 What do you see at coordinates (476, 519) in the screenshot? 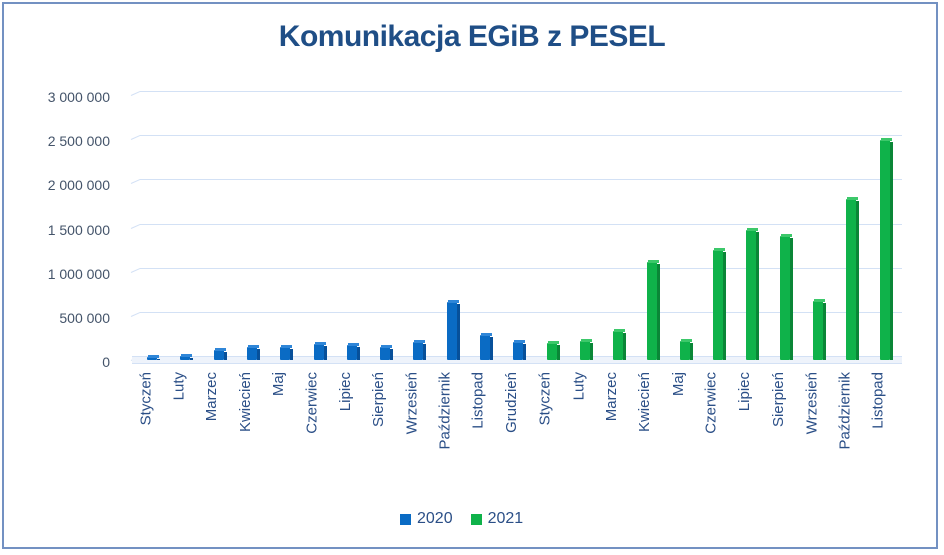
I see `legend-swatch-2021` at bounding box center [476, 519].